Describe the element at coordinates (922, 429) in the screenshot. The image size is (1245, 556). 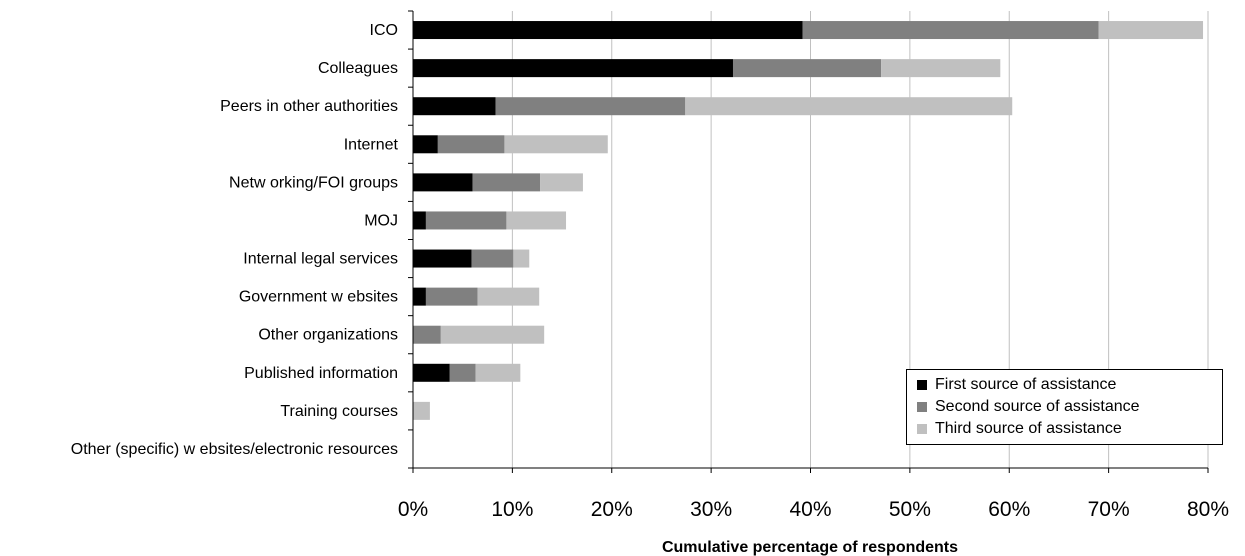
I see `legend-swatch-third` at that location.